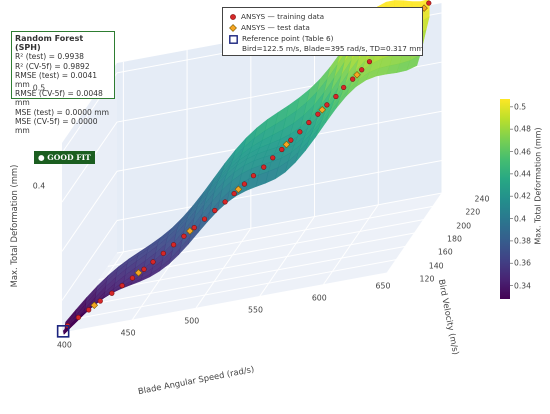 This screenshot has height=414, width=550. What do you see at coordinates (255, 309) in the screenshot?
I see `x-tick-label: 550` at bounding box center [255, 309].